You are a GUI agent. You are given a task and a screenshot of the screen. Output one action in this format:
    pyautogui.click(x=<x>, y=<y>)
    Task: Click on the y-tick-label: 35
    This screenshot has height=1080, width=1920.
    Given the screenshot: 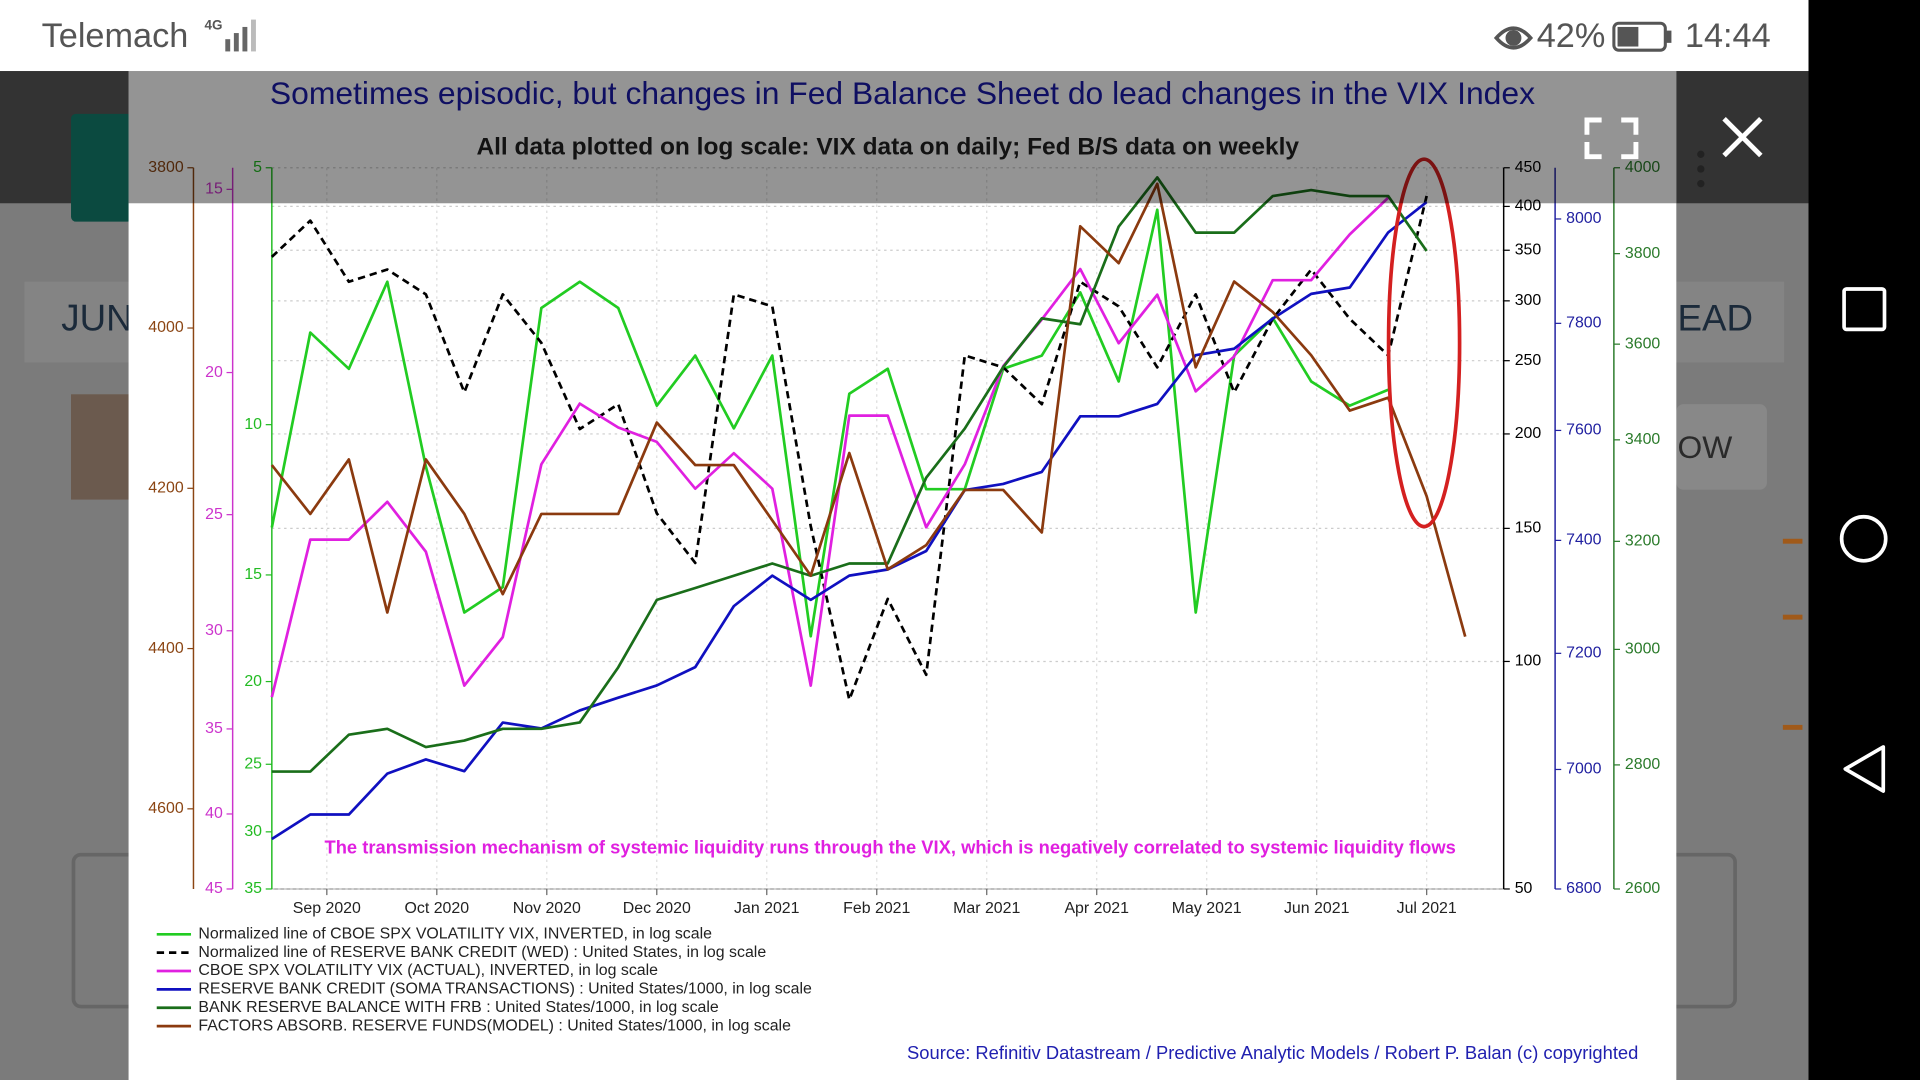 What is the action you would take?
    pyautogui.click(x=253, y=888)
    